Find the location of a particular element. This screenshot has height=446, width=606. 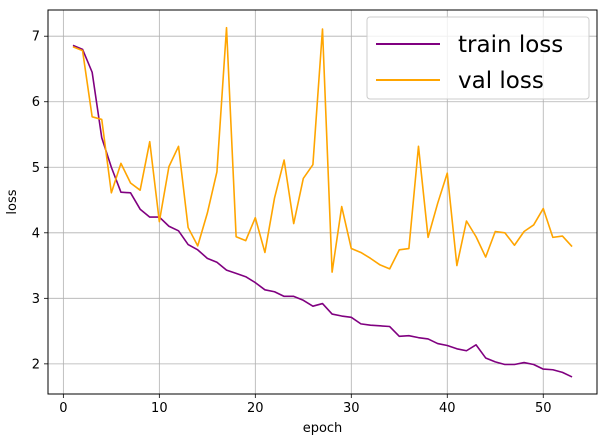

x-tick-label: 0 is located at coordinates (63, 408).